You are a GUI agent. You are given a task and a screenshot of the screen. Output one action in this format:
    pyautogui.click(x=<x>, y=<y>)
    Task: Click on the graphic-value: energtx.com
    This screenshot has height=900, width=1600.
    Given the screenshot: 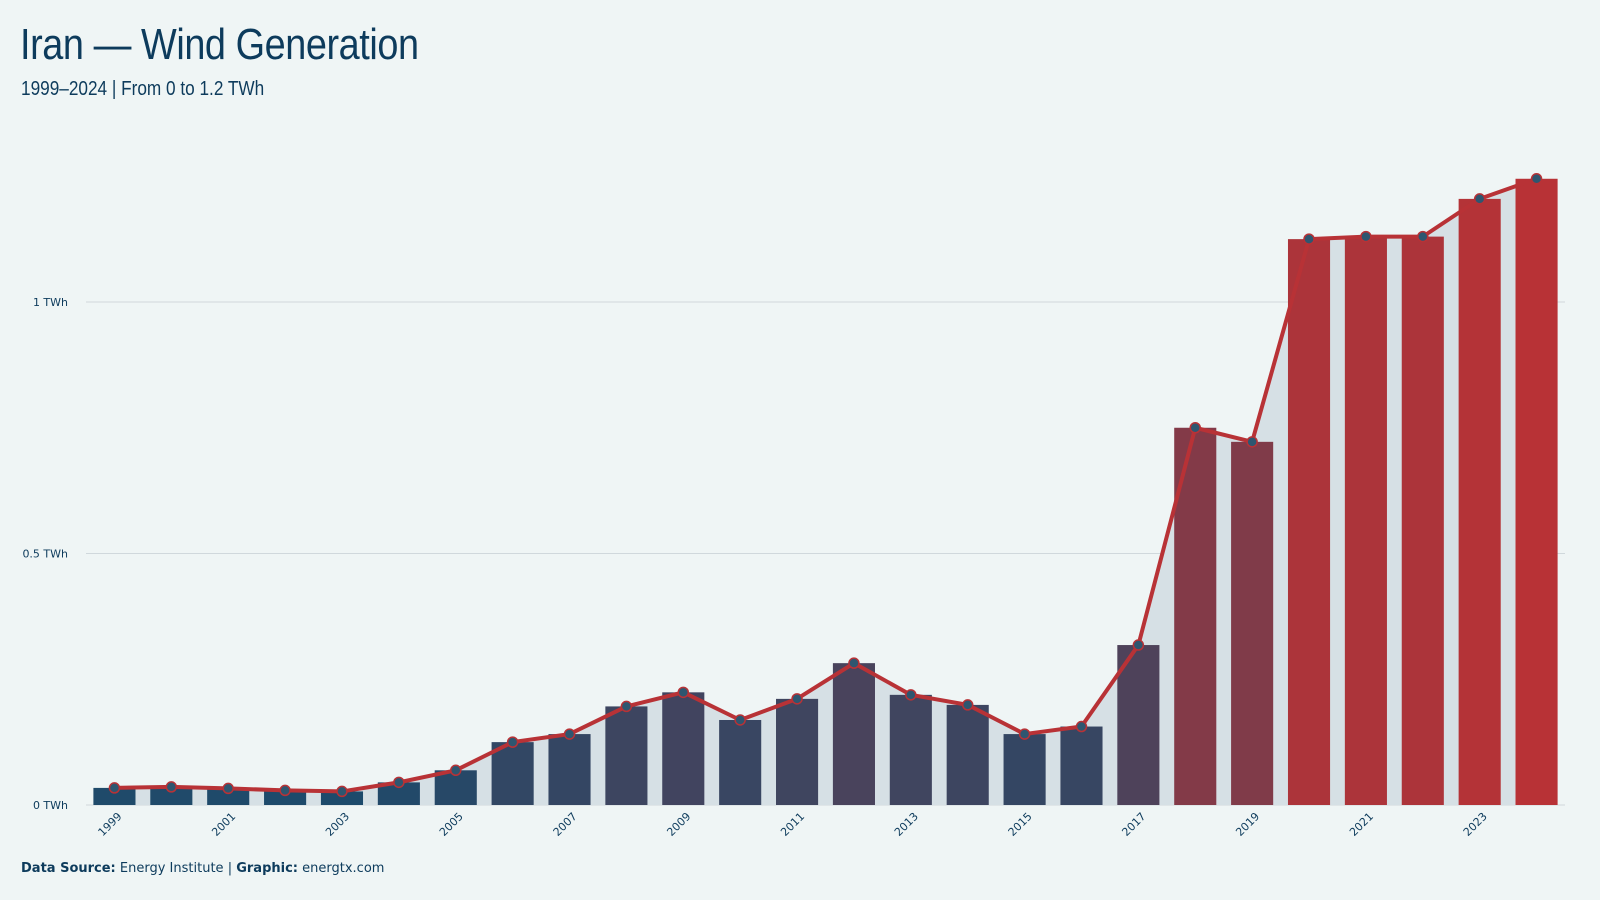 What is the action you would take?
    pyautogui.click(x=343, y=868)
    